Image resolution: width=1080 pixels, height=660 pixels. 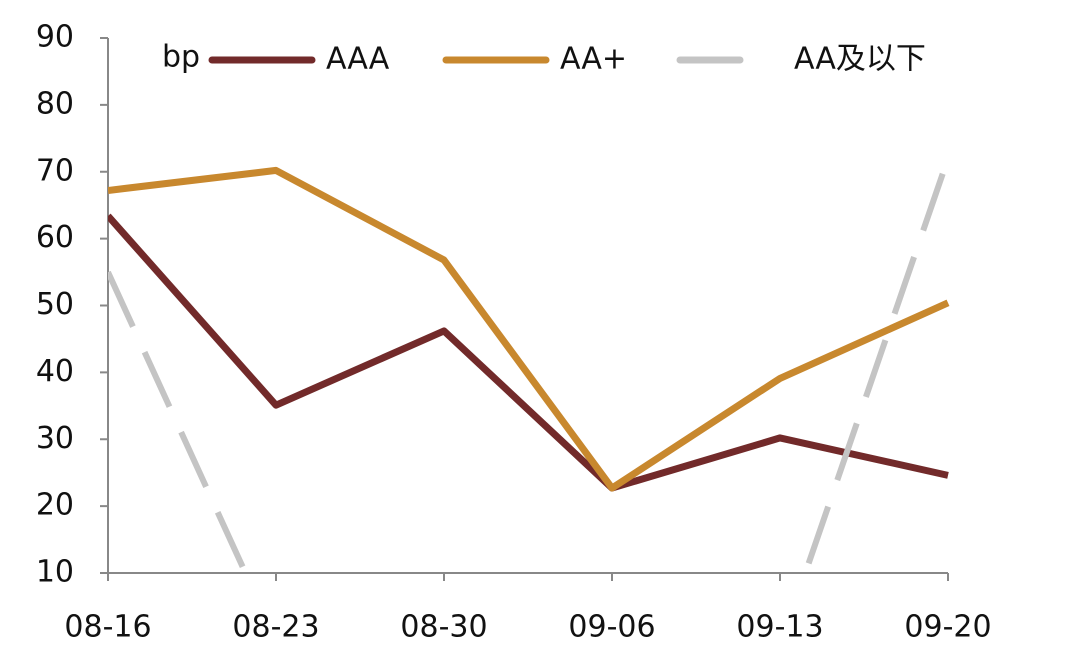 What do you see at coordinates (593, 59) in the screenshot?
I see `legend-label: AA+` at bounding box center [593, 59].